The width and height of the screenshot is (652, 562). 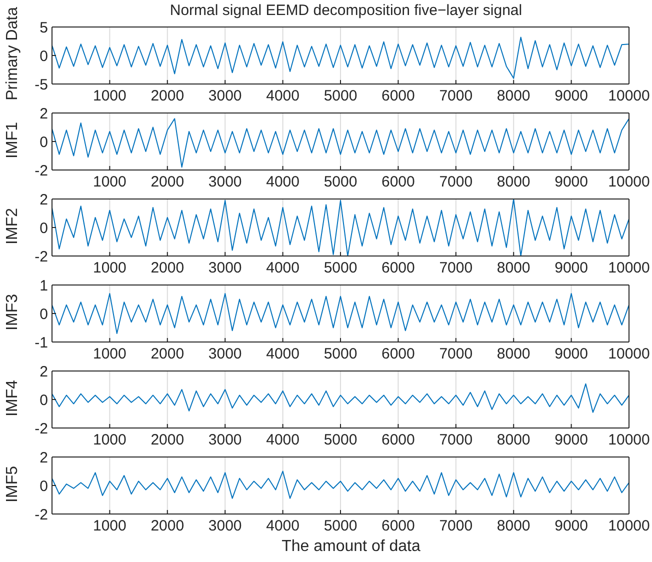 What do you see at coordinates (44, 27) in the screenshot?
I see `y-tick-label: 5` at bounding box center [44, 27].